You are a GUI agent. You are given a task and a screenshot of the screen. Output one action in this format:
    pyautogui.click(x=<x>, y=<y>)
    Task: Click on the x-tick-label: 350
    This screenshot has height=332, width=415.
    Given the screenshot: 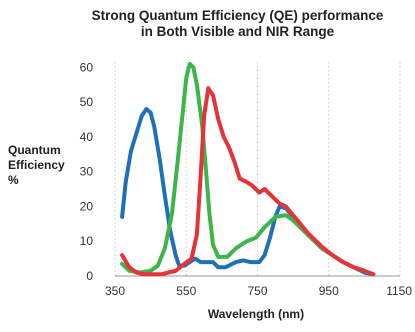 What is the action you would take?
    pyautogui.click(x=115, y=291)
    